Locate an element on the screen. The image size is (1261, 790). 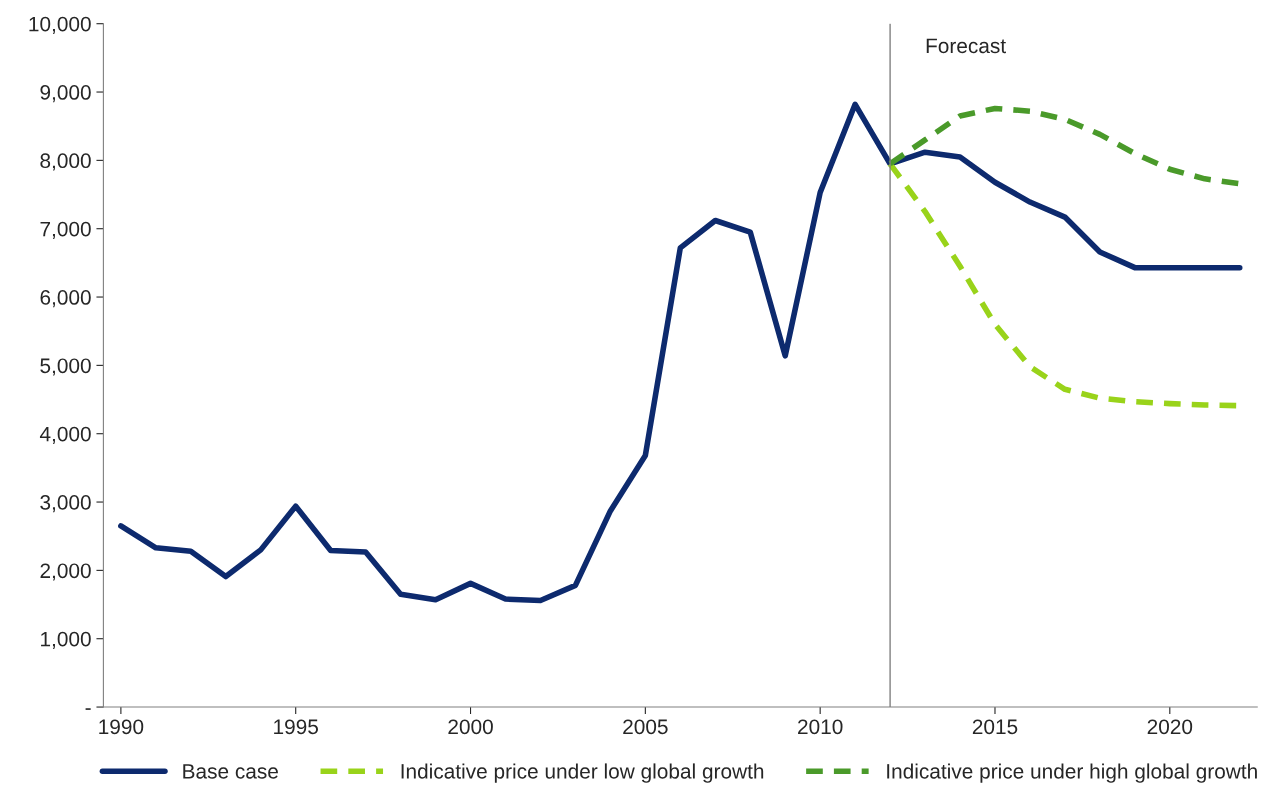
y-tick-label: 5,000 is located at coordinates (65, 367).